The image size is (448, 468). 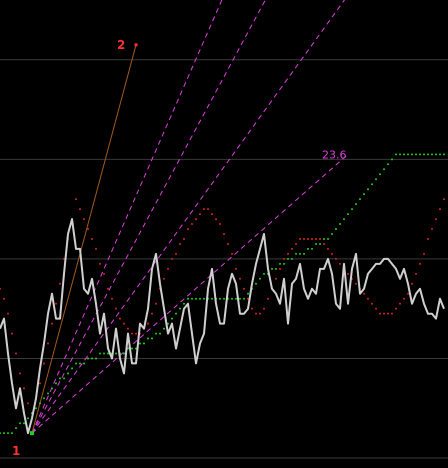 What do you see at coordinates (32, 433) in the screenshot?
I see `trendline-start-marker` at bounding box center [32, 433].